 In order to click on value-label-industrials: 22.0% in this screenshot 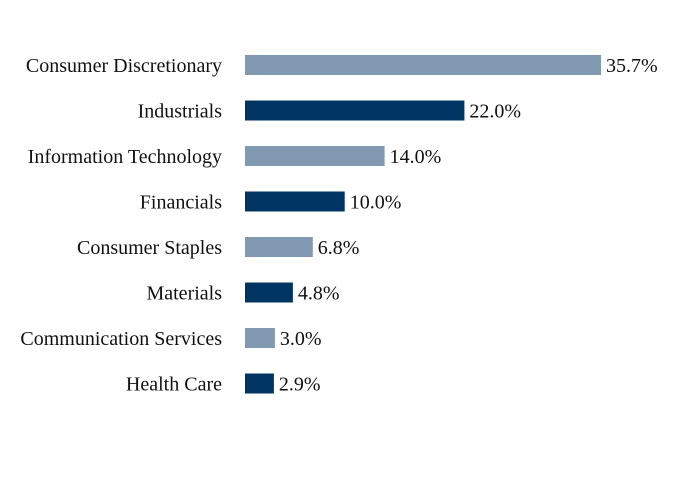, I will do `click(495, 112)`.